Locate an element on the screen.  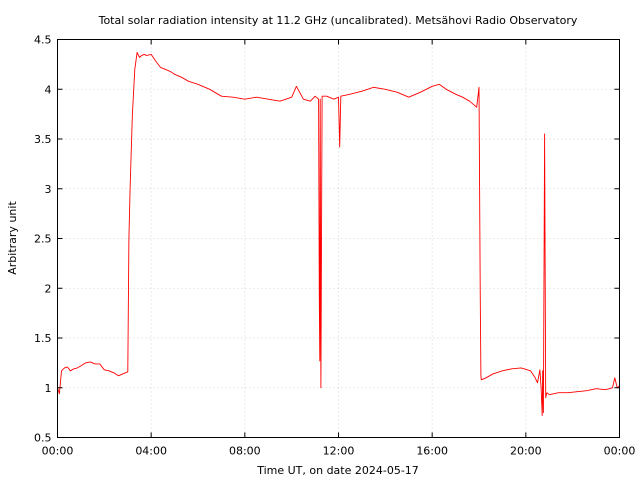
y-tick-label: 4 is located at coordinates (48, 89).